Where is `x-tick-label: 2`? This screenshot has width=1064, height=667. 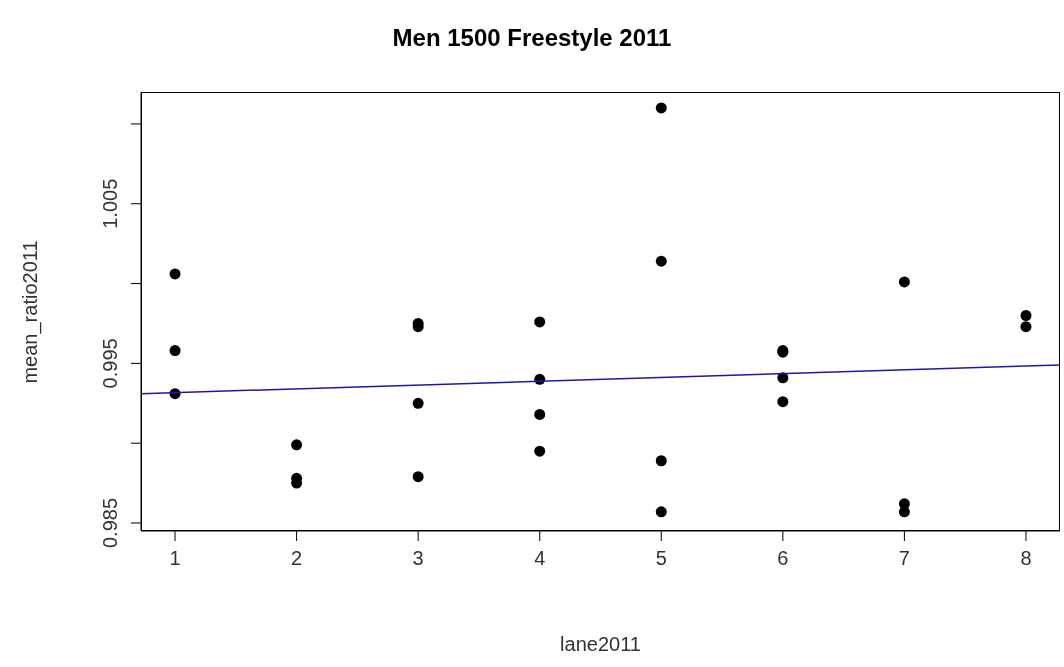 x-tick-label: 2 is located at coordinates (297, 558).